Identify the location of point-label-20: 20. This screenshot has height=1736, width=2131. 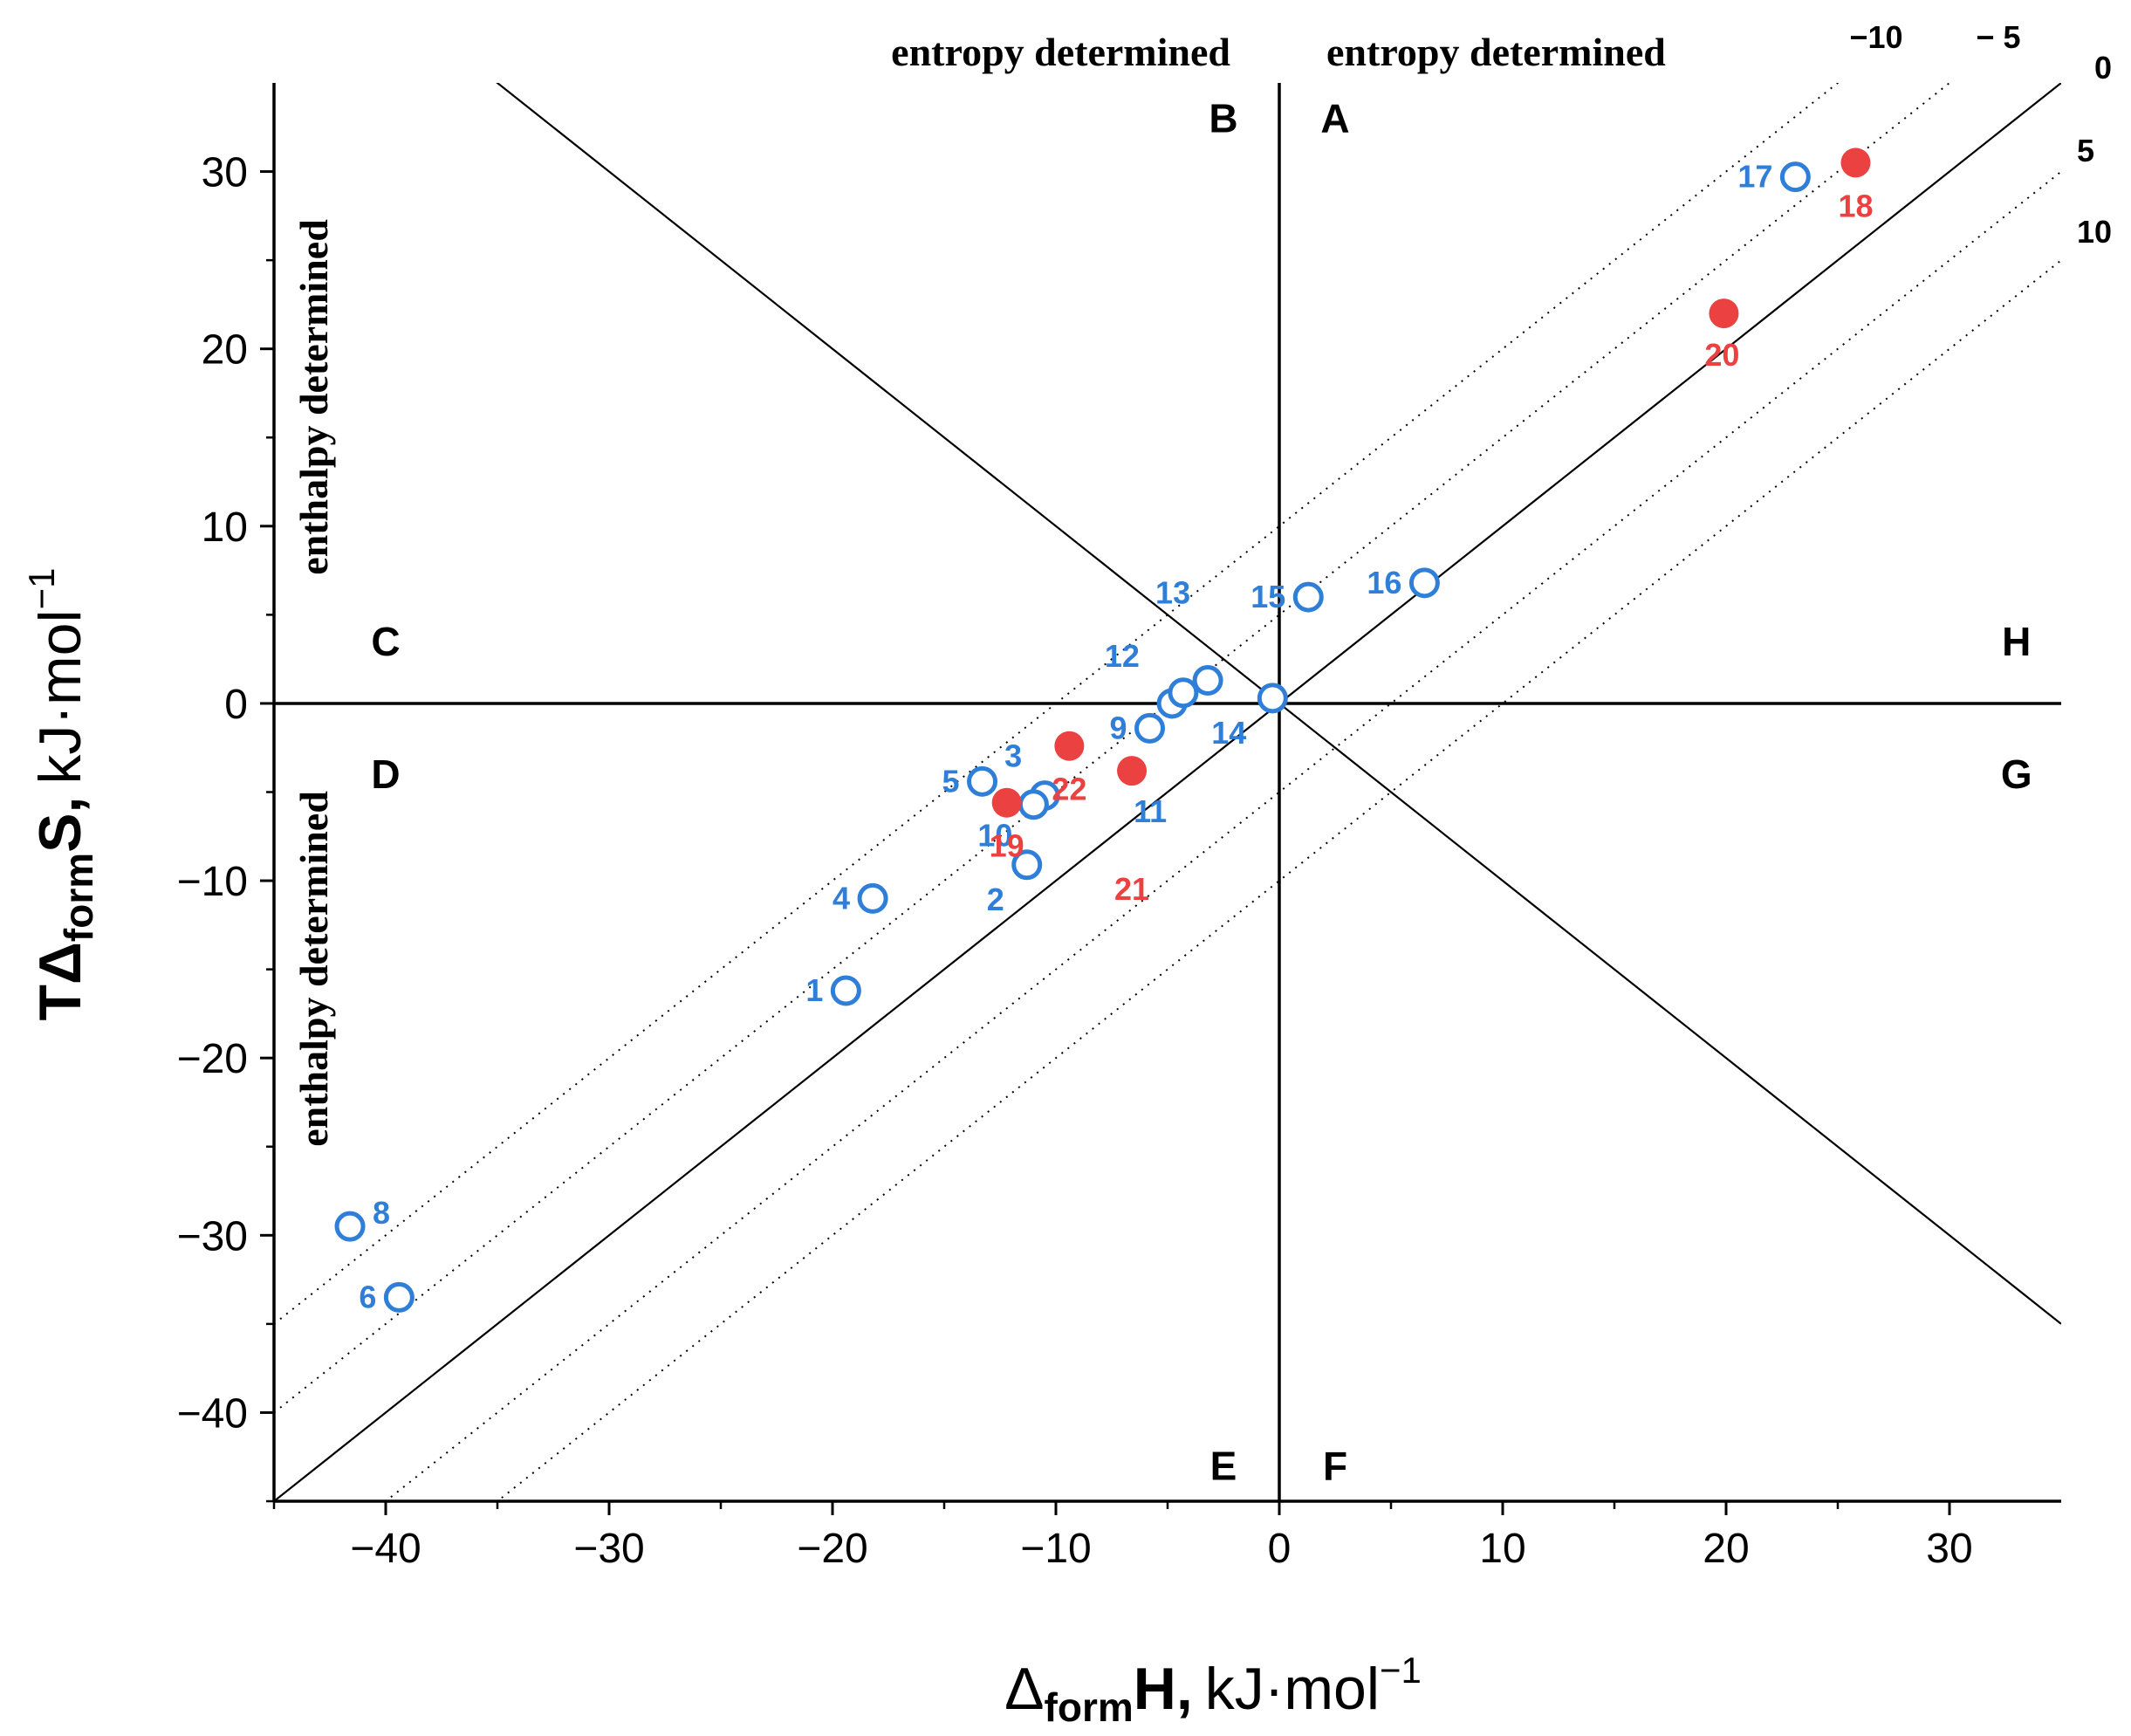
(1721, 355).